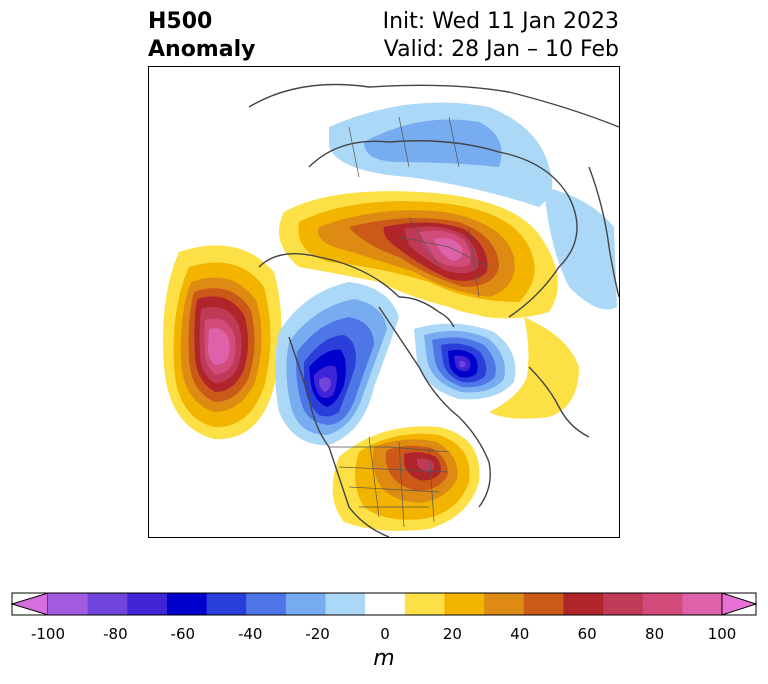  What do you see at coordinates (385, 634) in the screenshot?
I see `colorbar-tick-label: 0` at bounding box center [385, 634].